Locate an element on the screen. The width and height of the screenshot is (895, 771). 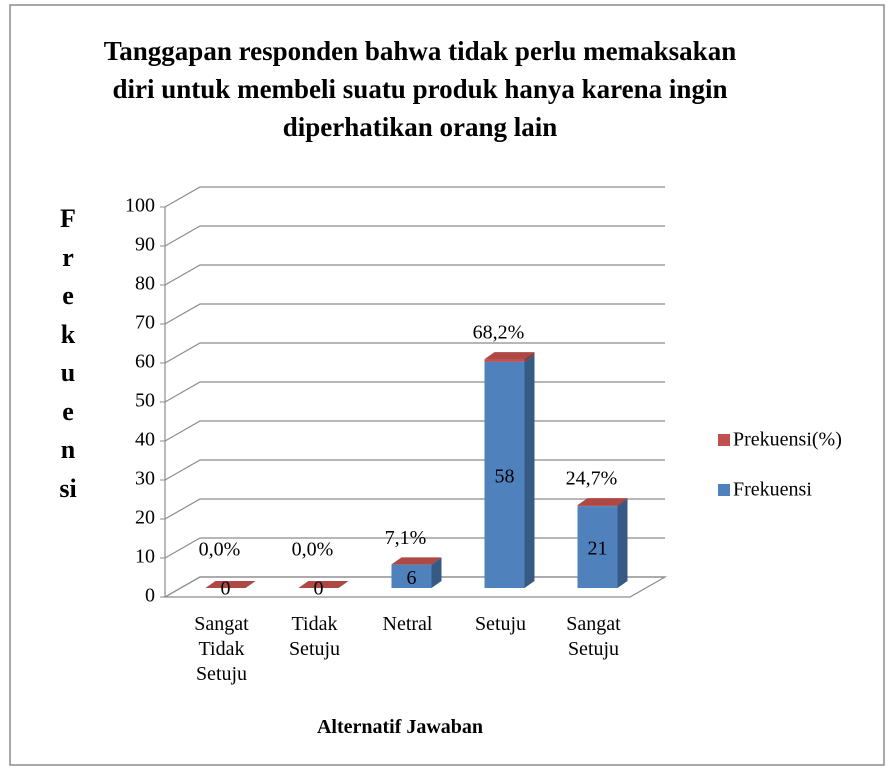
legend-label: Frekuensi is located at coordinates (772, 490).